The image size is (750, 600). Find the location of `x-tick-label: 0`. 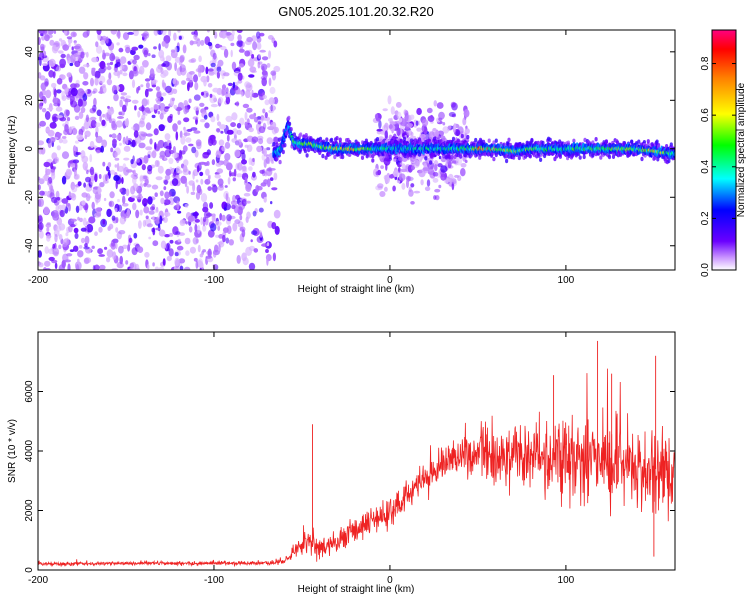

x-tick-label: 0 is located at coordinates (390, 280).